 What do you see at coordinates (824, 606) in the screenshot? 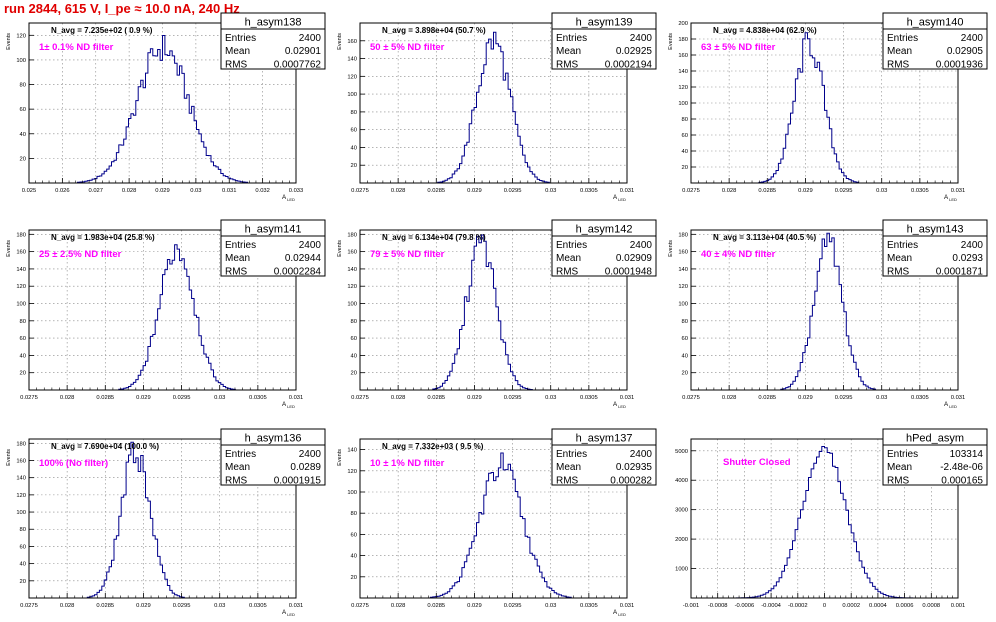
I see `x-tick-label: 0` at bounding box center [824, 606].